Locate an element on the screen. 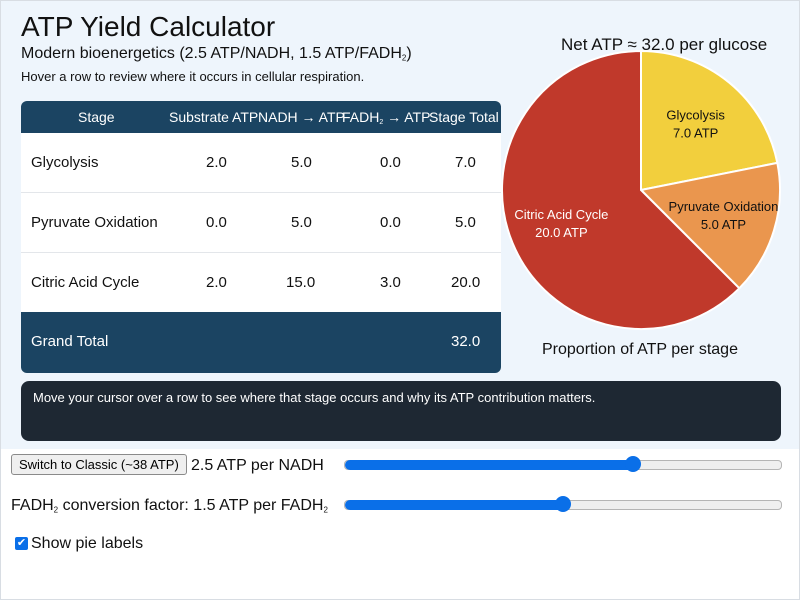 The height and width of the screenshot is (610, 800). pie-label-value: 20.0 ATP is located at coordinates (561, 232).